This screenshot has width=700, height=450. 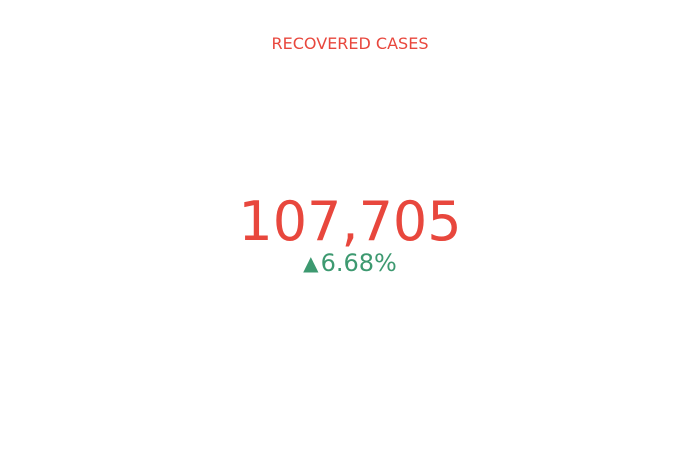 I want to click on triangle-up-icon: ▲, so click(x=311, y=263).